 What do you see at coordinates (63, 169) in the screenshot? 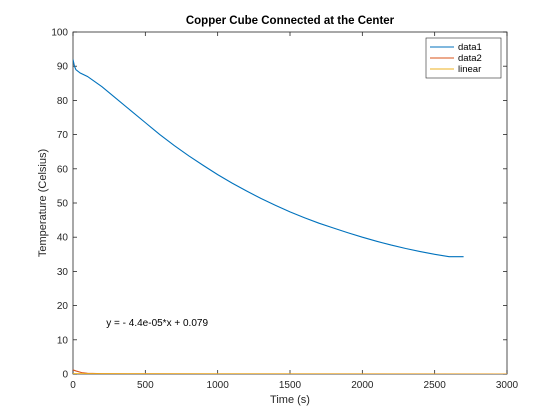
I see `y-tick-label: 60` at bounding box center [63, 169].